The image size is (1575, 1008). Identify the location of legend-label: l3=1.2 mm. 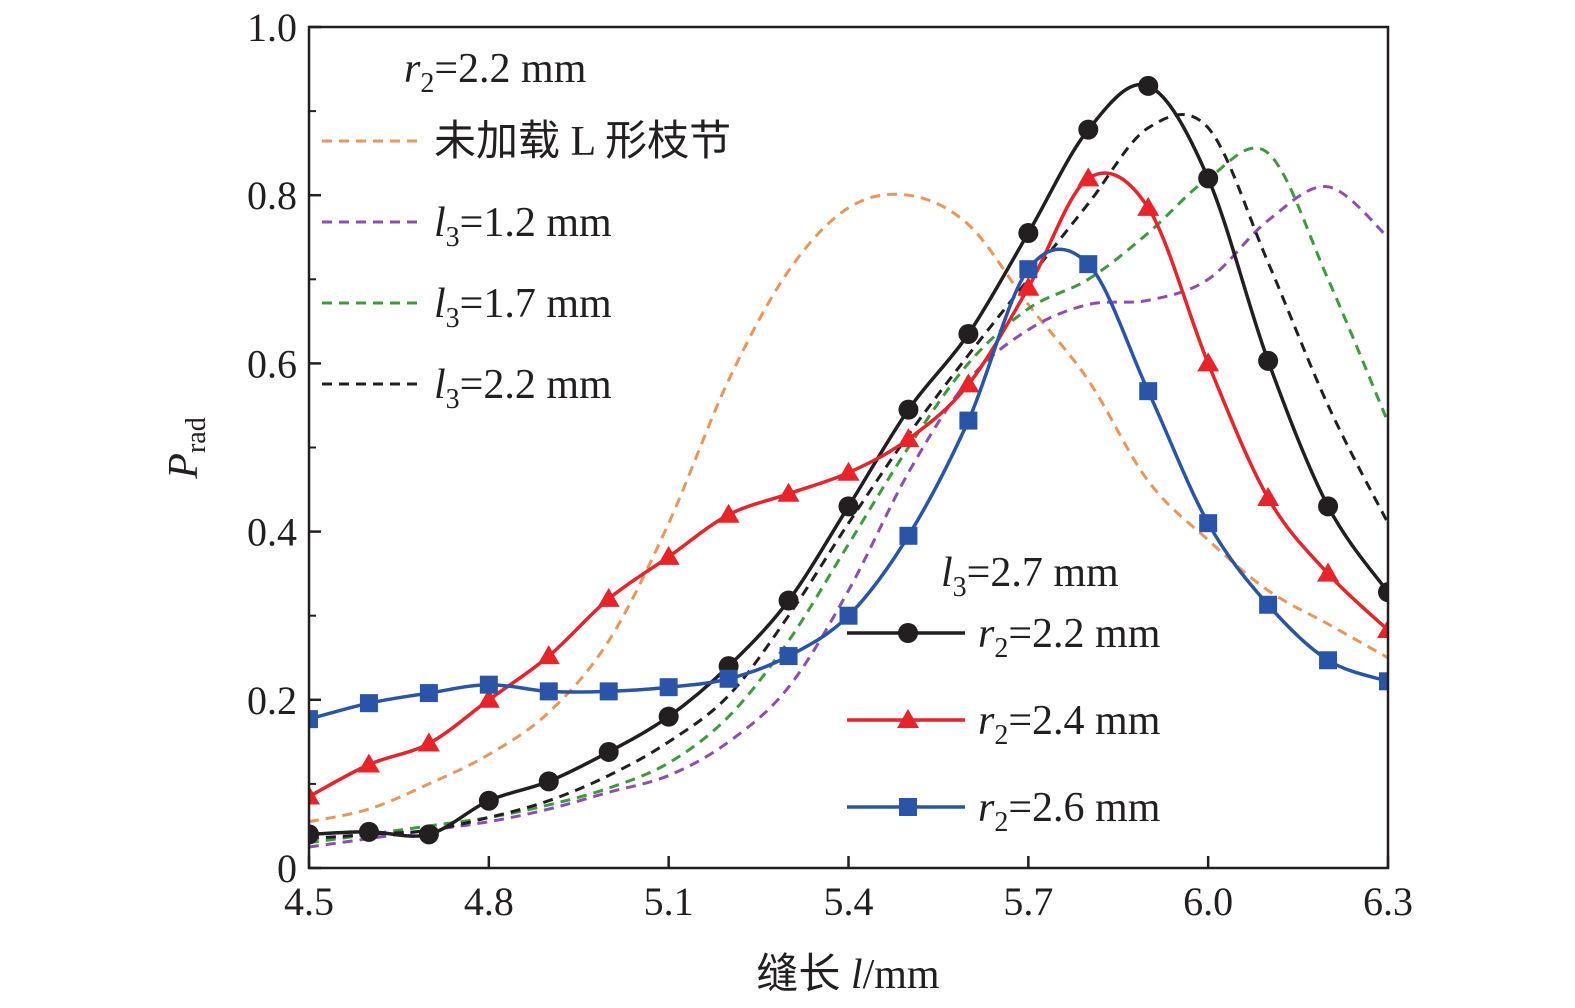
(523, 226).